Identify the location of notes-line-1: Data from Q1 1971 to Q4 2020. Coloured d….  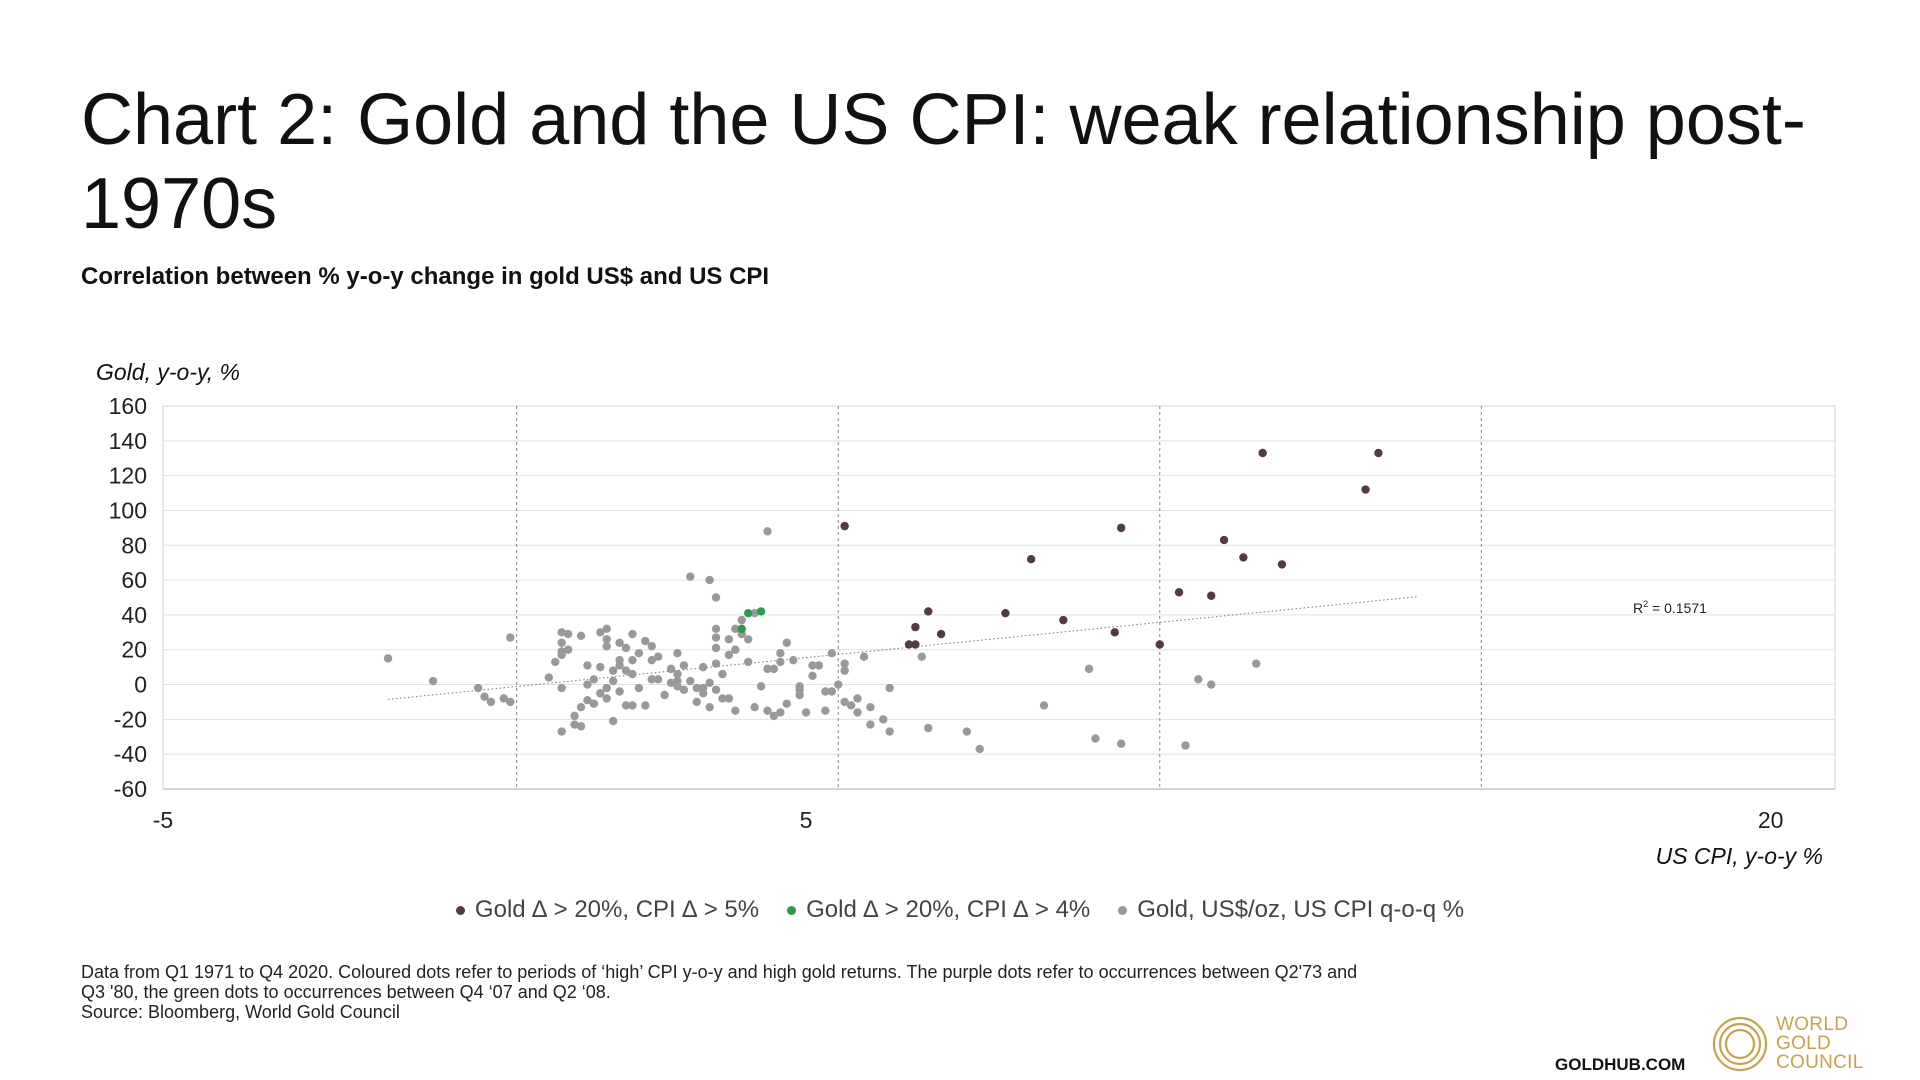
(719, 972).